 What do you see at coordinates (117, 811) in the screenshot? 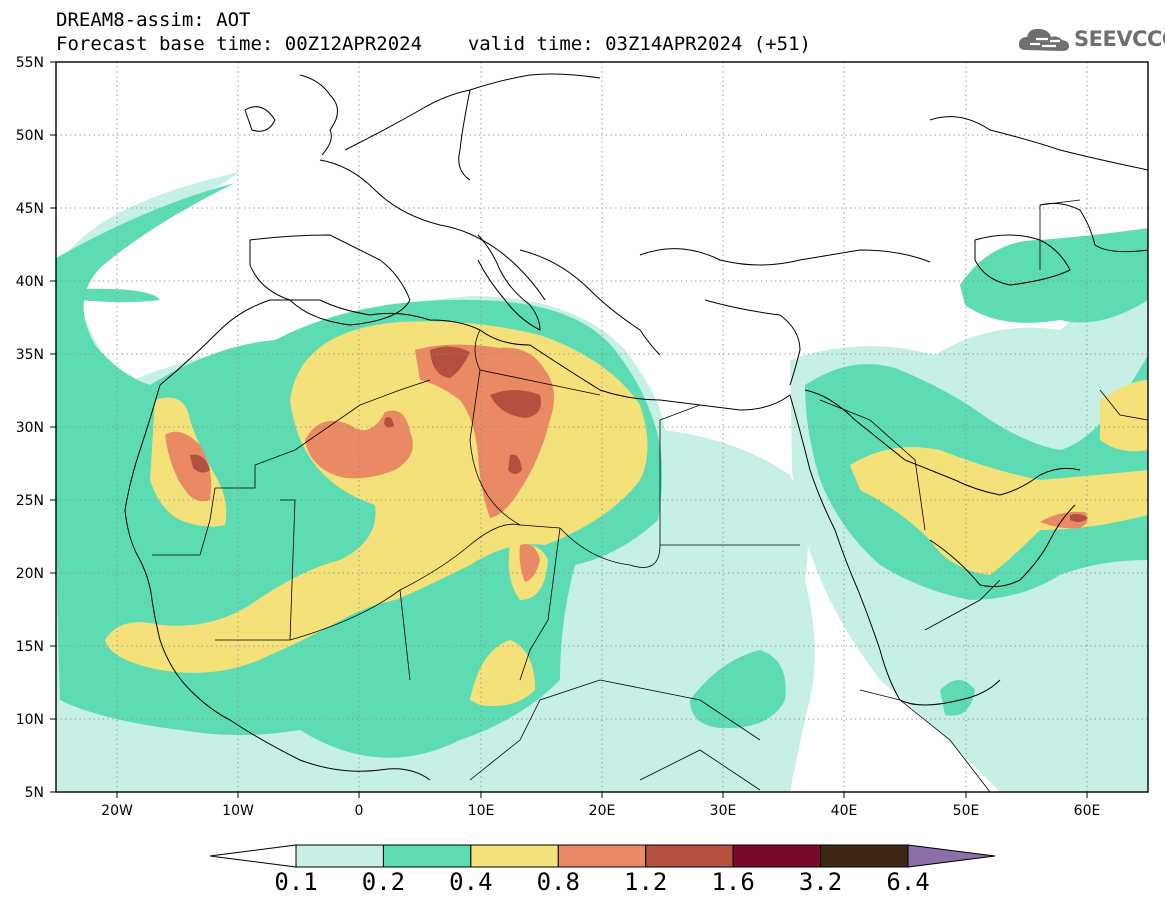
I see `lon-label: 20W` at bounding box center [117, 811].